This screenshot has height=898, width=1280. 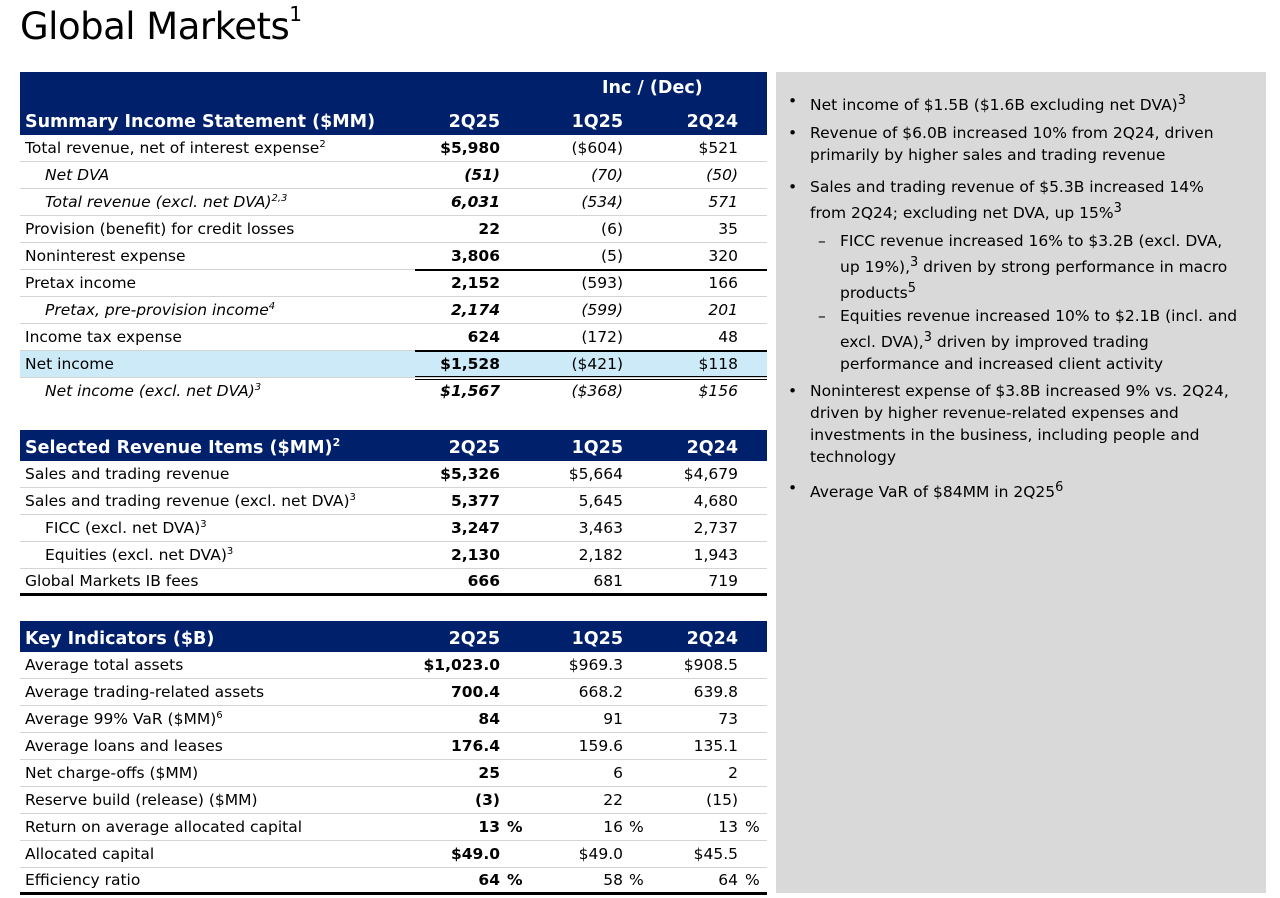 What do you see at coordinates (475, 746) in the screenshot?
I see `value-2q25: 176.4` at bounding box center [475, 746].